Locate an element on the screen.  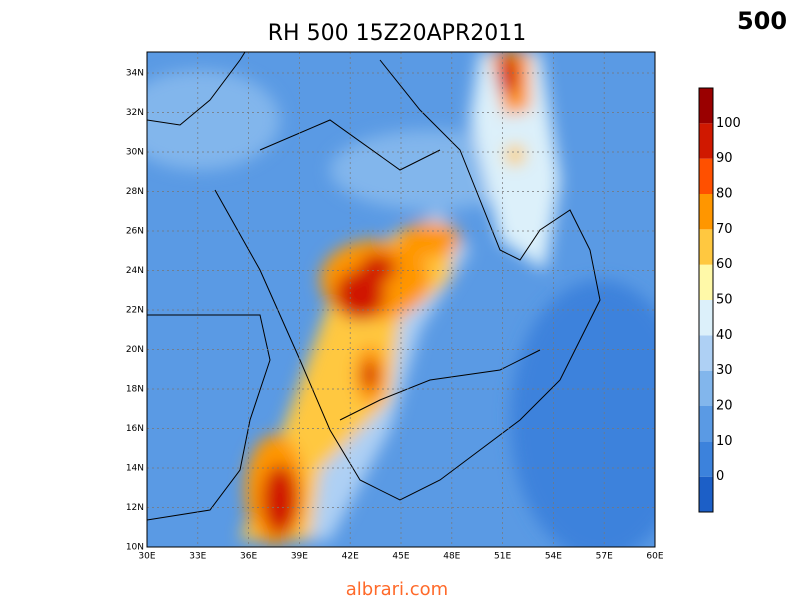
colorbar-label: 70 is located at coordinates (724, 229).